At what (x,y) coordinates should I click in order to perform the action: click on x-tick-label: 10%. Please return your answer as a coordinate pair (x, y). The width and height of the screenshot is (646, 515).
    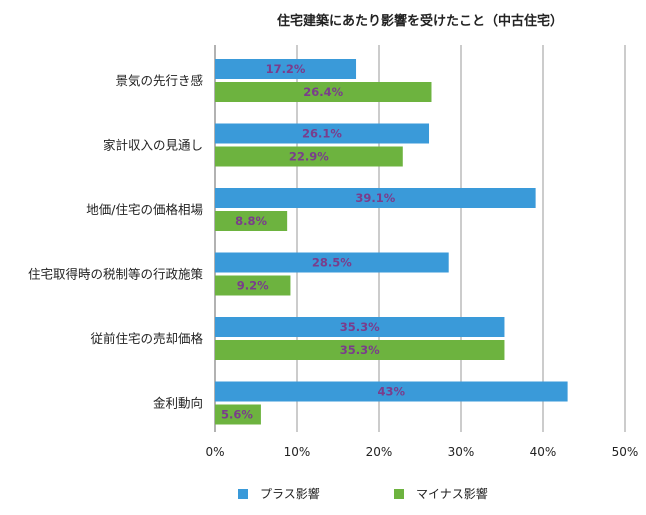
    Looking at the image, I should click on (297, 452).